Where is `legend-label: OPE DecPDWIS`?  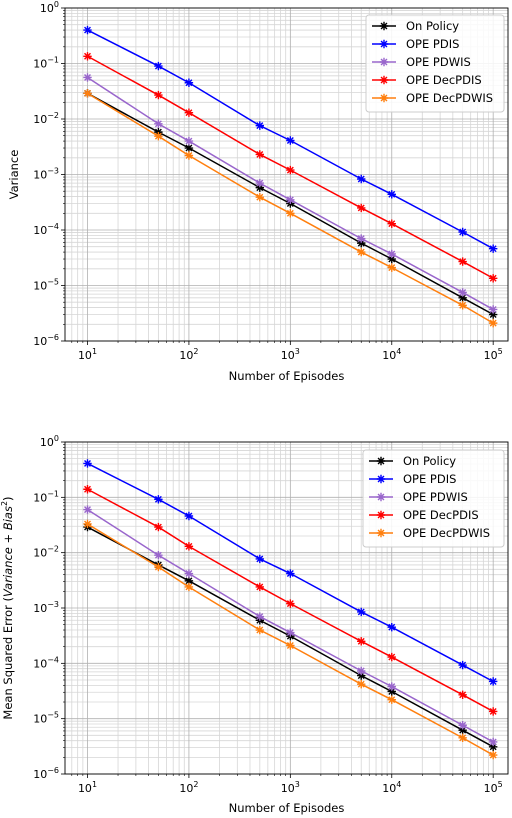 legend-label: OPE DecPDWIS is located at coordinates (446, 533).